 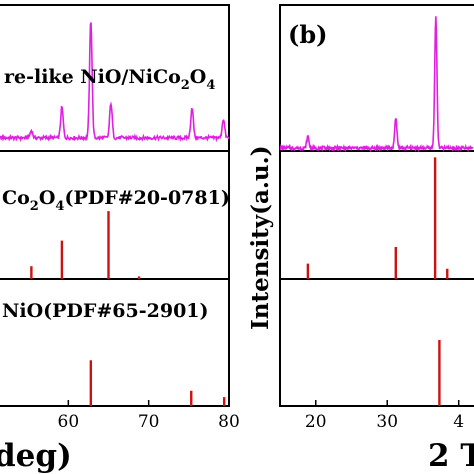 I want to click on panel-b-subplot-2-frame, so click(x=376, y=215).